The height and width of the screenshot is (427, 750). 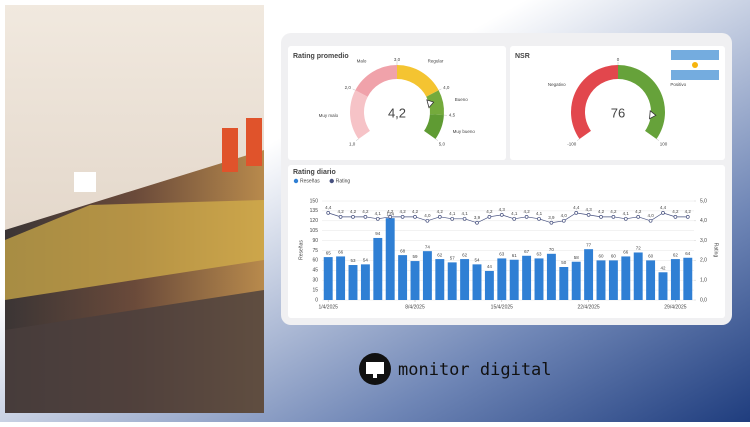 I want to click on band-label: Negativo, so click(x=557, y=84).